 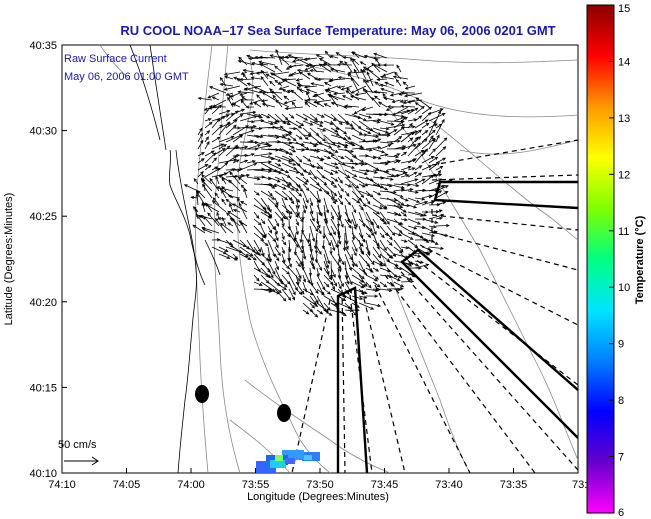 What do you see at coordinates (81, 461) in the screenshot?
I see `scale-arrow` at bounding box center [81, 461].